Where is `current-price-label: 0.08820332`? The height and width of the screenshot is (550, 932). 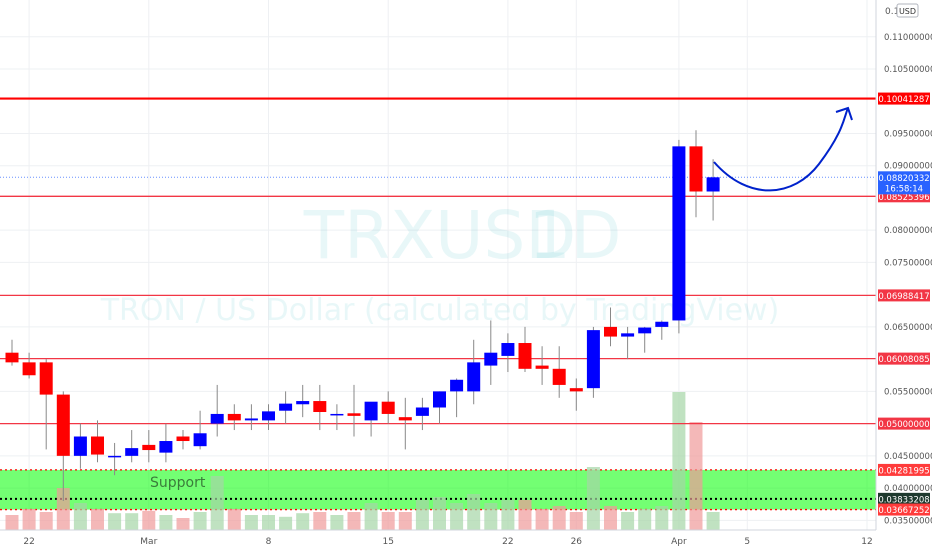 current-price-label: 0.08820332 is located at coordinates (903, 179).